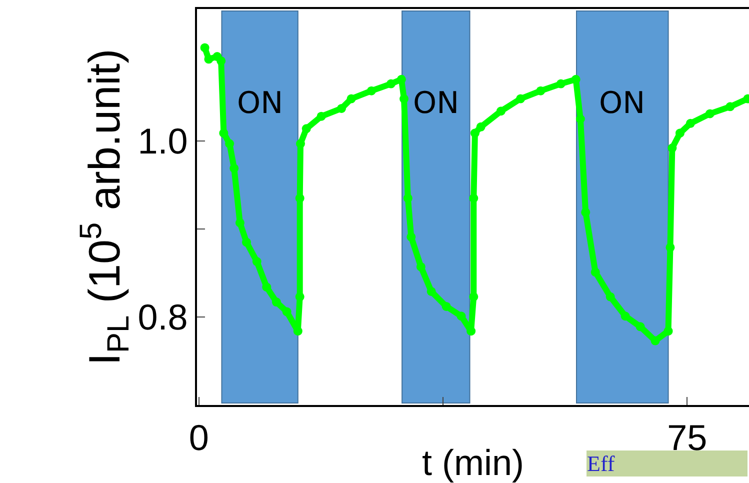  Describe the element at coordinates (687, 437) in the screenshot. I see `x-tick-label: 75` at that location.